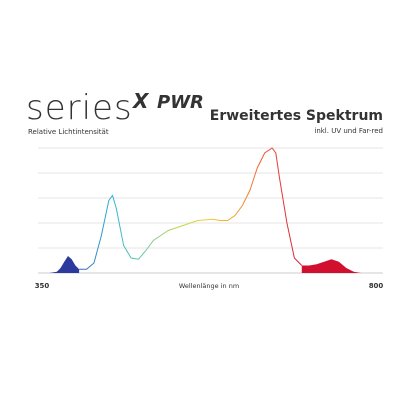  What do you see at coordinates (348, 131) in the screenshot?
I see `chart-subtitle: inkl. UV und Far-red` at bounding box center [348, 131].